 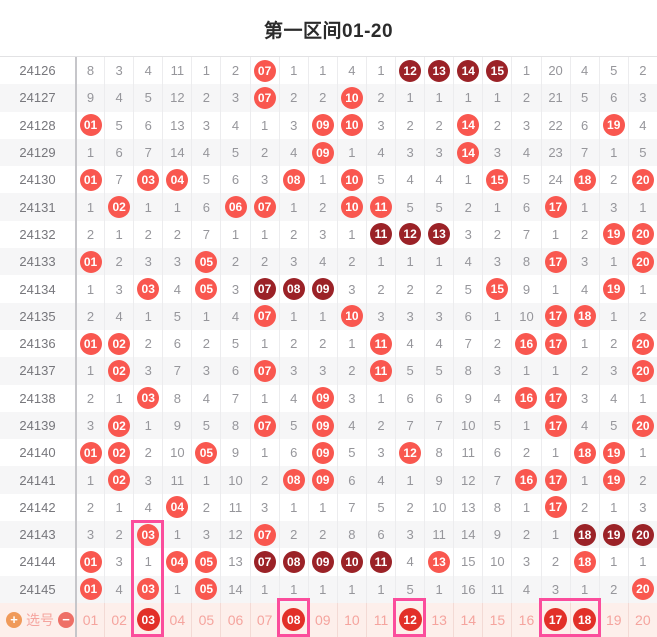 I want to click on consecutive-number-ball: 12, so click(x=410, y=234).